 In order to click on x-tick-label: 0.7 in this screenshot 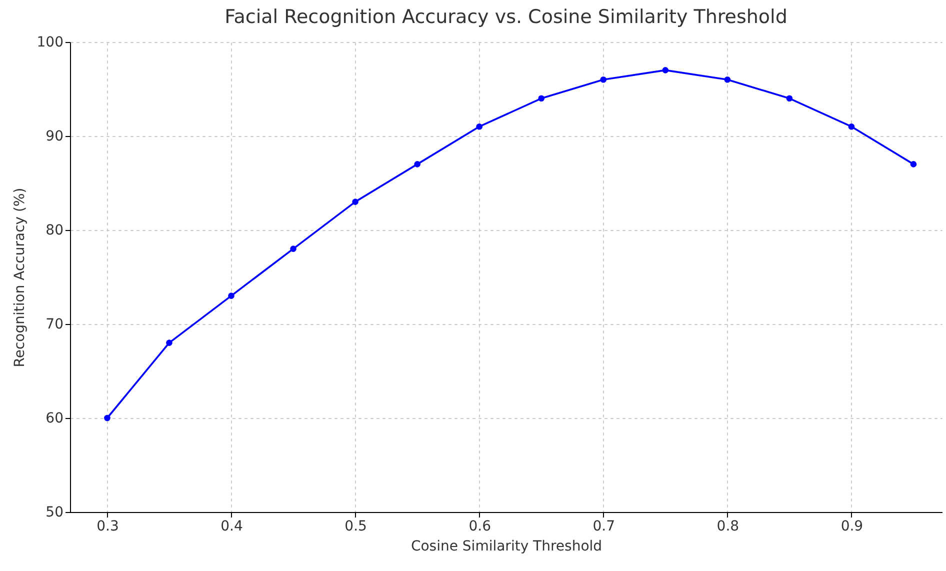, I will do `click(604, 526)`.